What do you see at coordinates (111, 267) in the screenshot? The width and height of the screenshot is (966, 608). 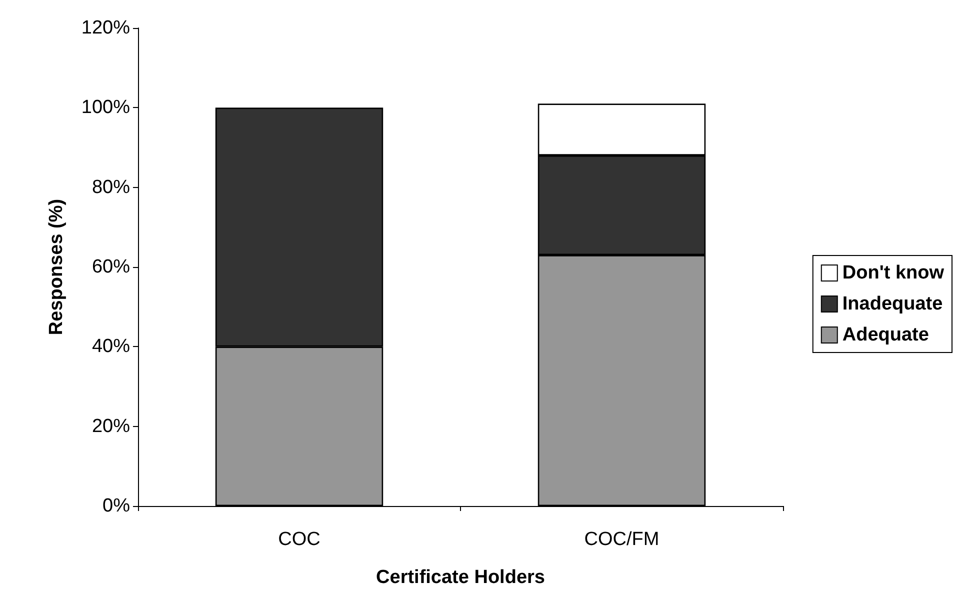 I see `y-tick-label: 60%` at bounding box center [111, 267].